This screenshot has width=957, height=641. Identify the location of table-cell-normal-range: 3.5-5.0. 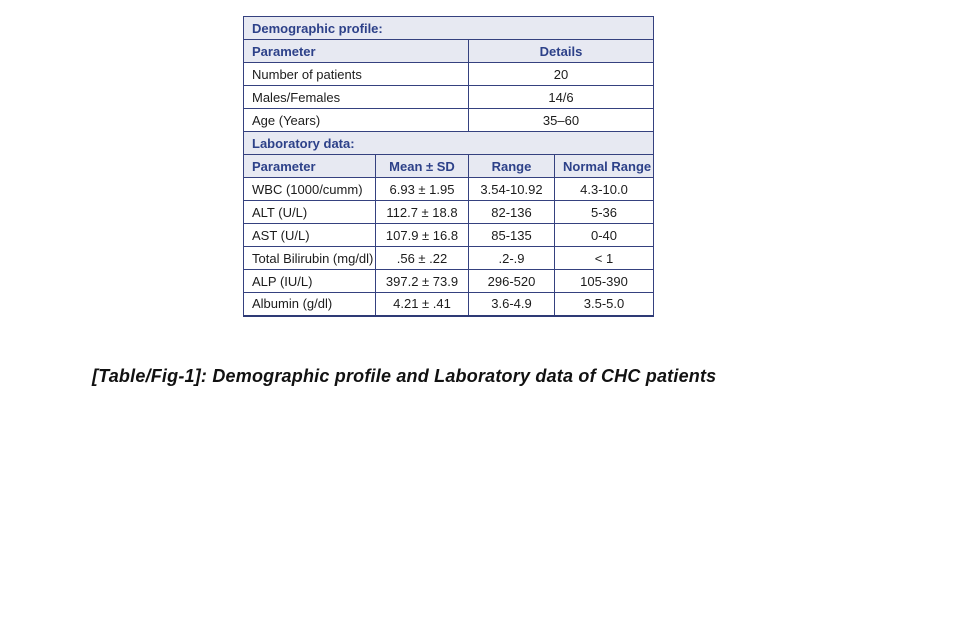
(604, 304).